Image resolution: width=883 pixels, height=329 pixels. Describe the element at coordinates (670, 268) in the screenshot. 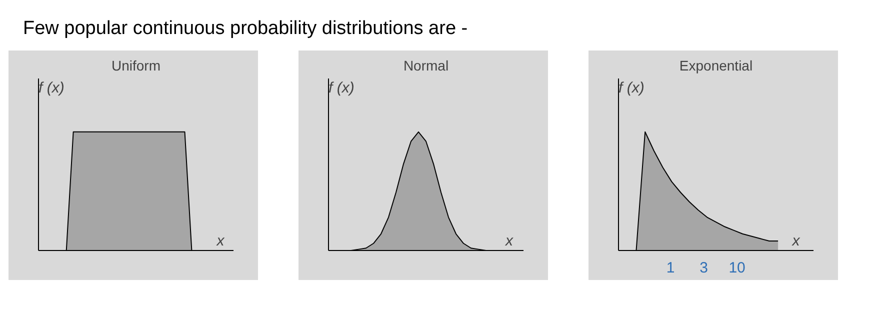

I see `text: 1` at that location.